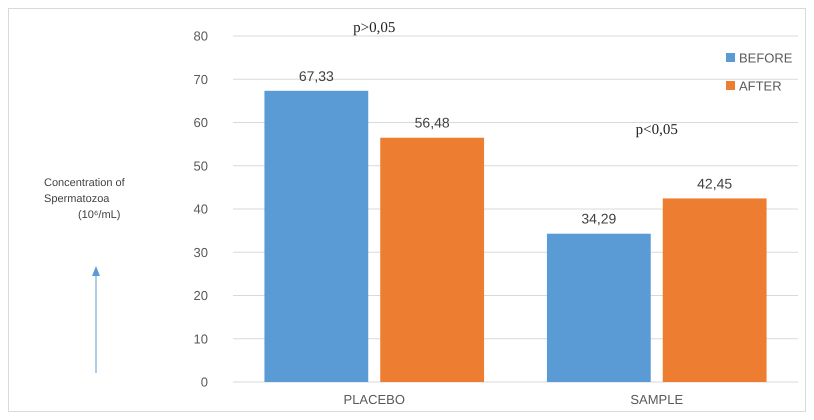 The width and height of the screenshot is (814, 420). Describe the element at coordinates (766, 58) in the screenshot. I see `legend-label: BEFORE` at that location.